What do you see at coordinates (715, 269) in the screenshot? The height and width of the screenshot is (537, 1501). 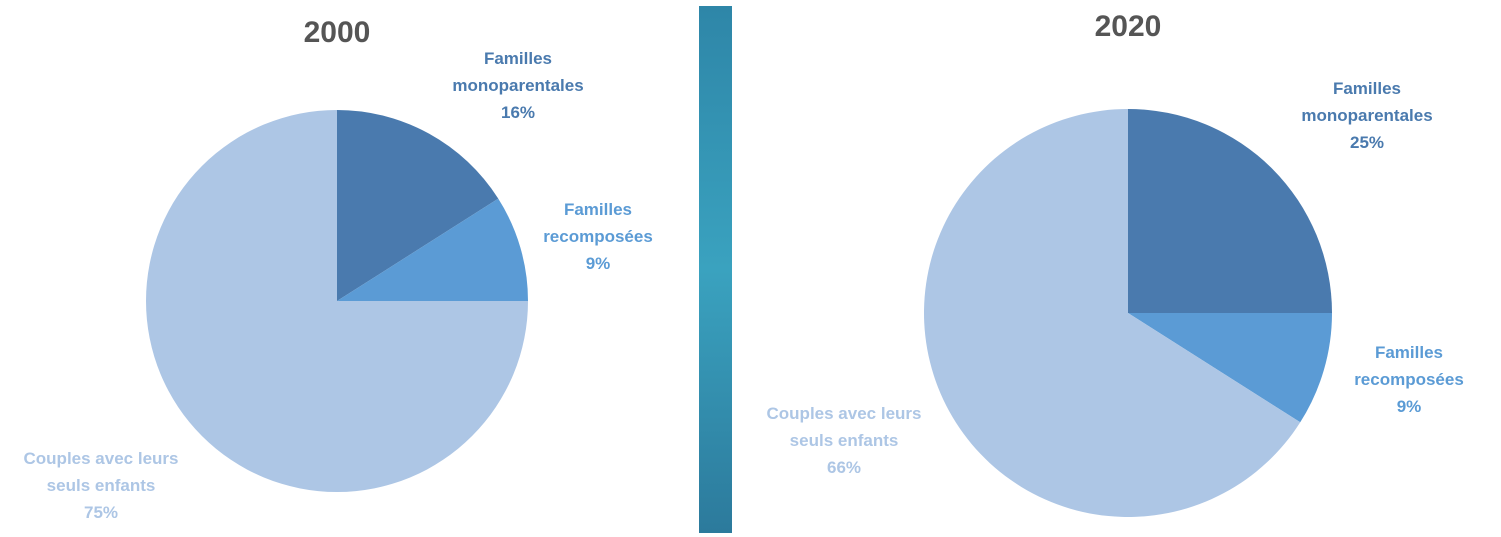 I see `vertical-divider` at bounding box center [715, 269].